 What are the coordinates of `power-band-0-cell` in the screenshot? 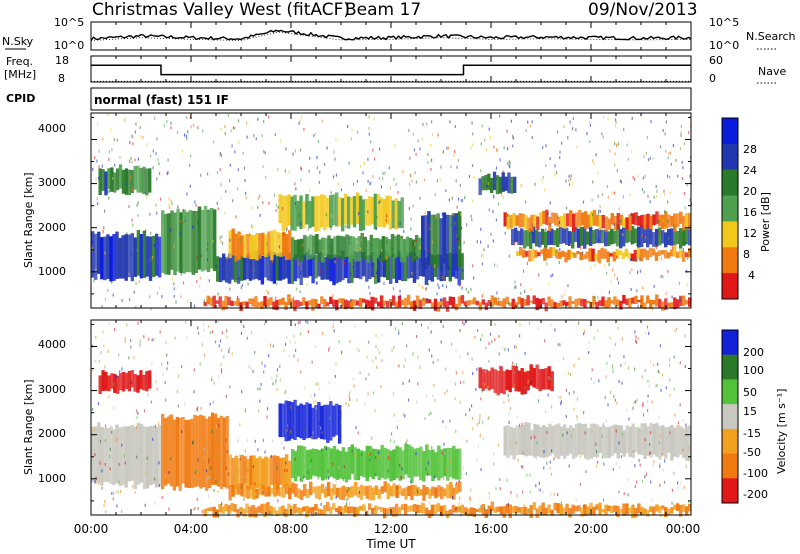 It's located at (105, 258).